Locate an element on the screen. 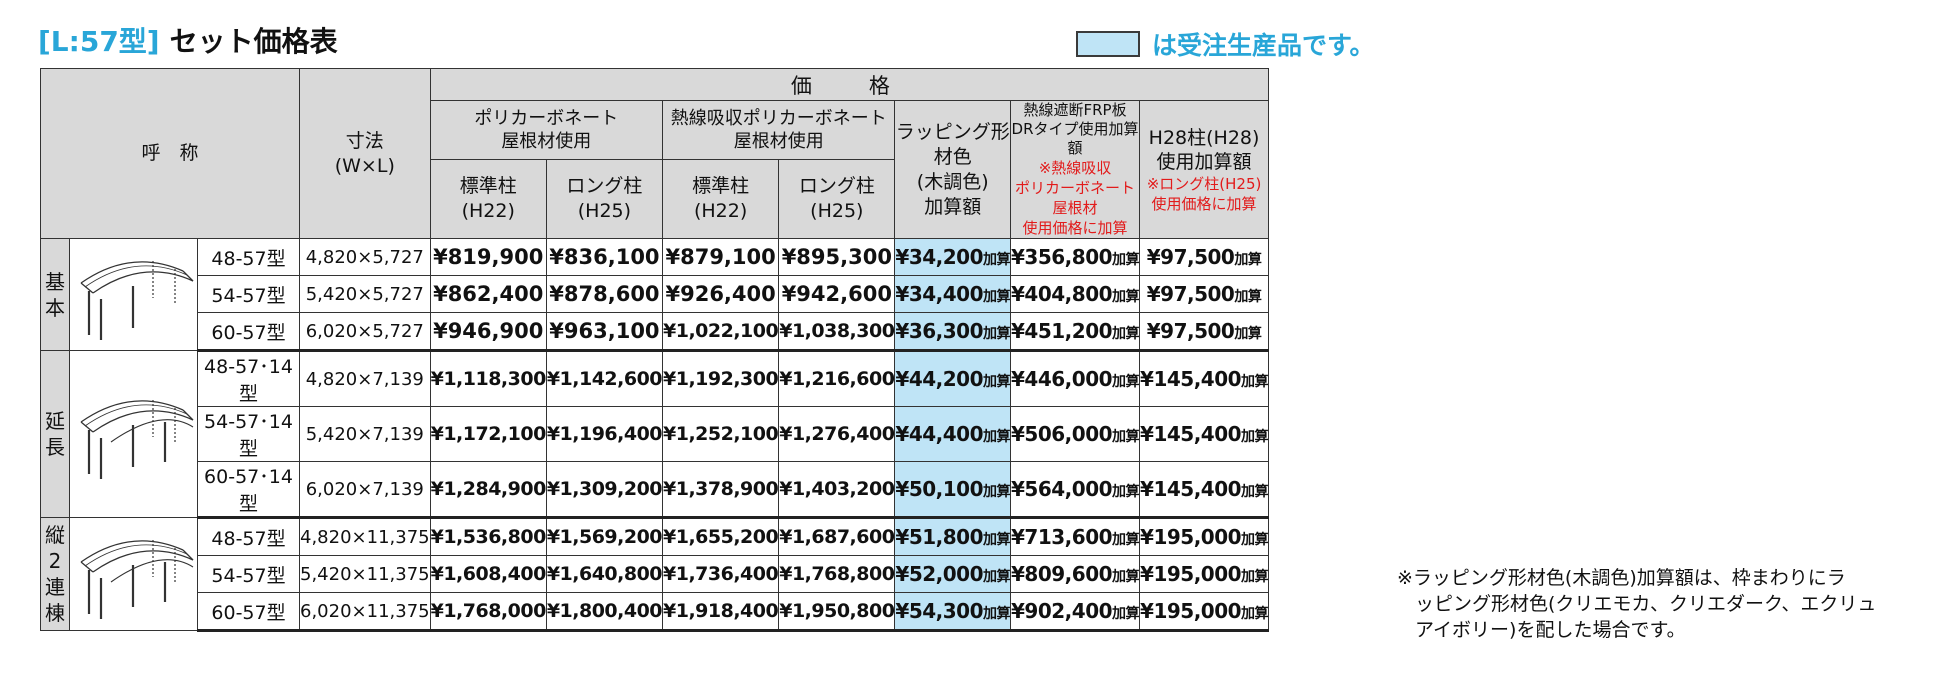  price-heat-std: ¥926,400 is located at coordinates (721, 294).